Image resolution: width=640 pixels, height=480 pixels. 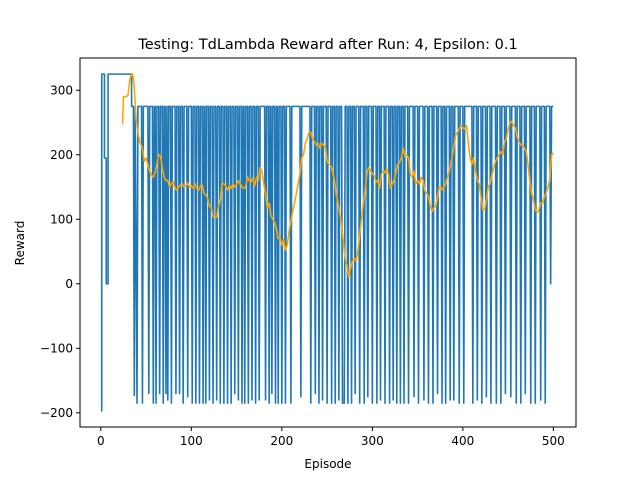 What do you see at coordinates (61, 155) in the screenshot?
I see `y-tick-label: 200` at bounding box center [61, 155].